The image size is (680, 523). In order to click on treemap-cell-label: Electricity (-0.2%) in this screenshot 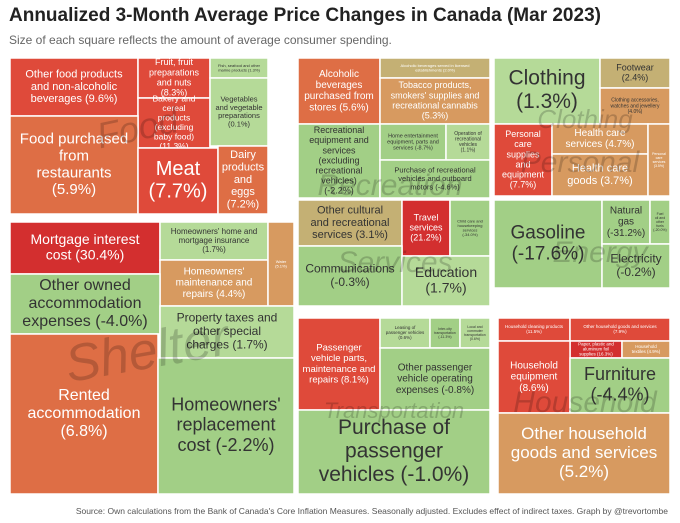, I will do `click(635, 264)`.